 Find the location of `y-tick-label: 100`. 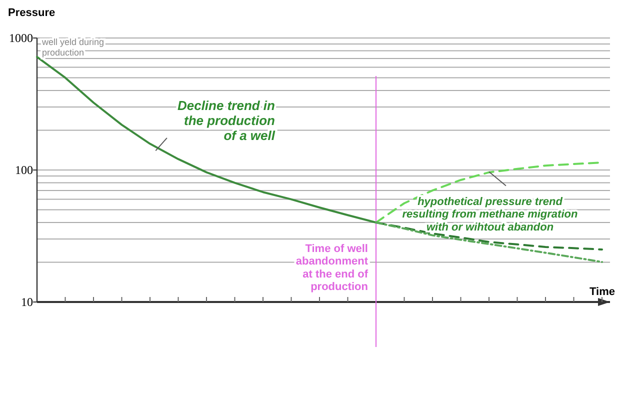

y-tick-label: 100 is located at coordinates (24, 170).